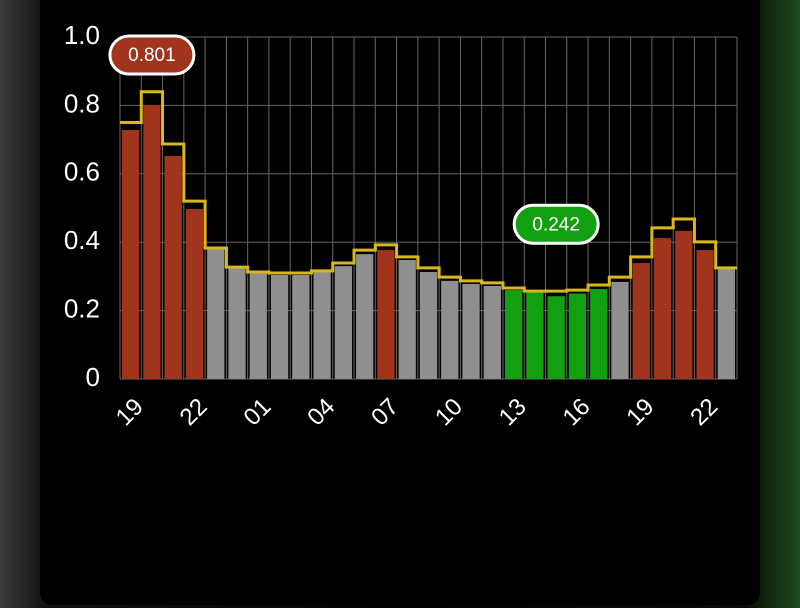 Image resolution: width=800 pixels, height=608 pixels. I want to click on value-label: 0.801, so click(152, 55).